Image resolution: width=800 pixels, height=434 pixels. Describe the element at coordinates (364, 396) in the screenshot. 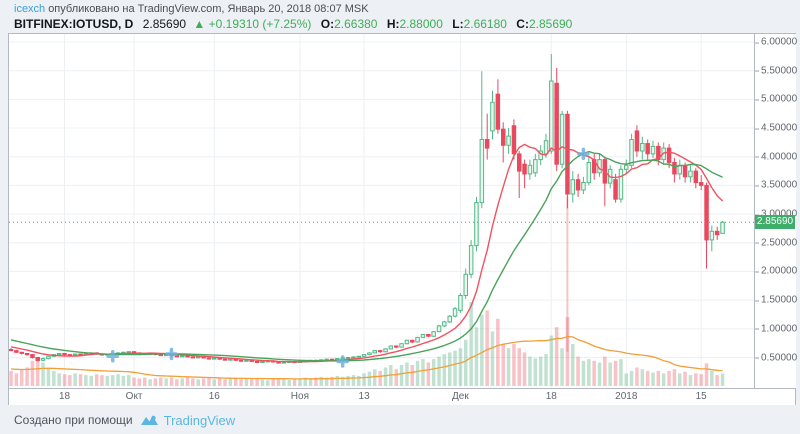

I see `time-tick-label: 13` at that location.